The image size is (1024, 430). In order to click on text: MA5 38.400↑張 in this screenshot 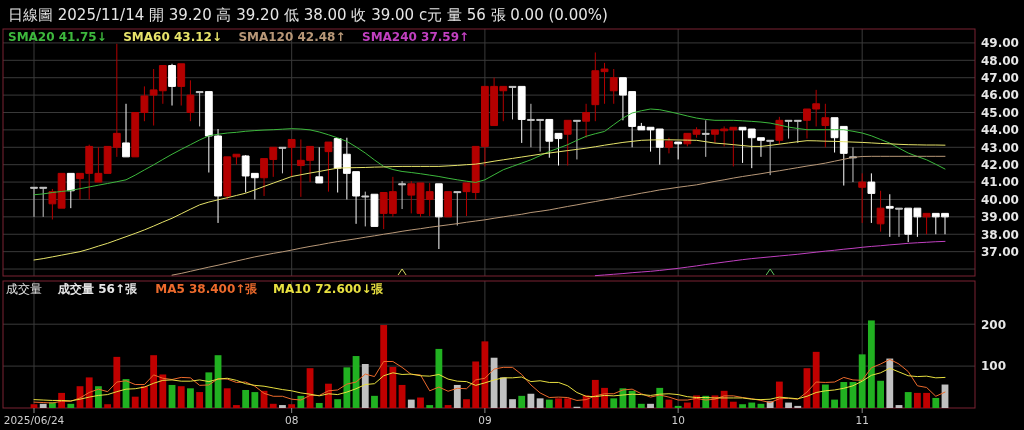, I will do `click(207, 289)`.